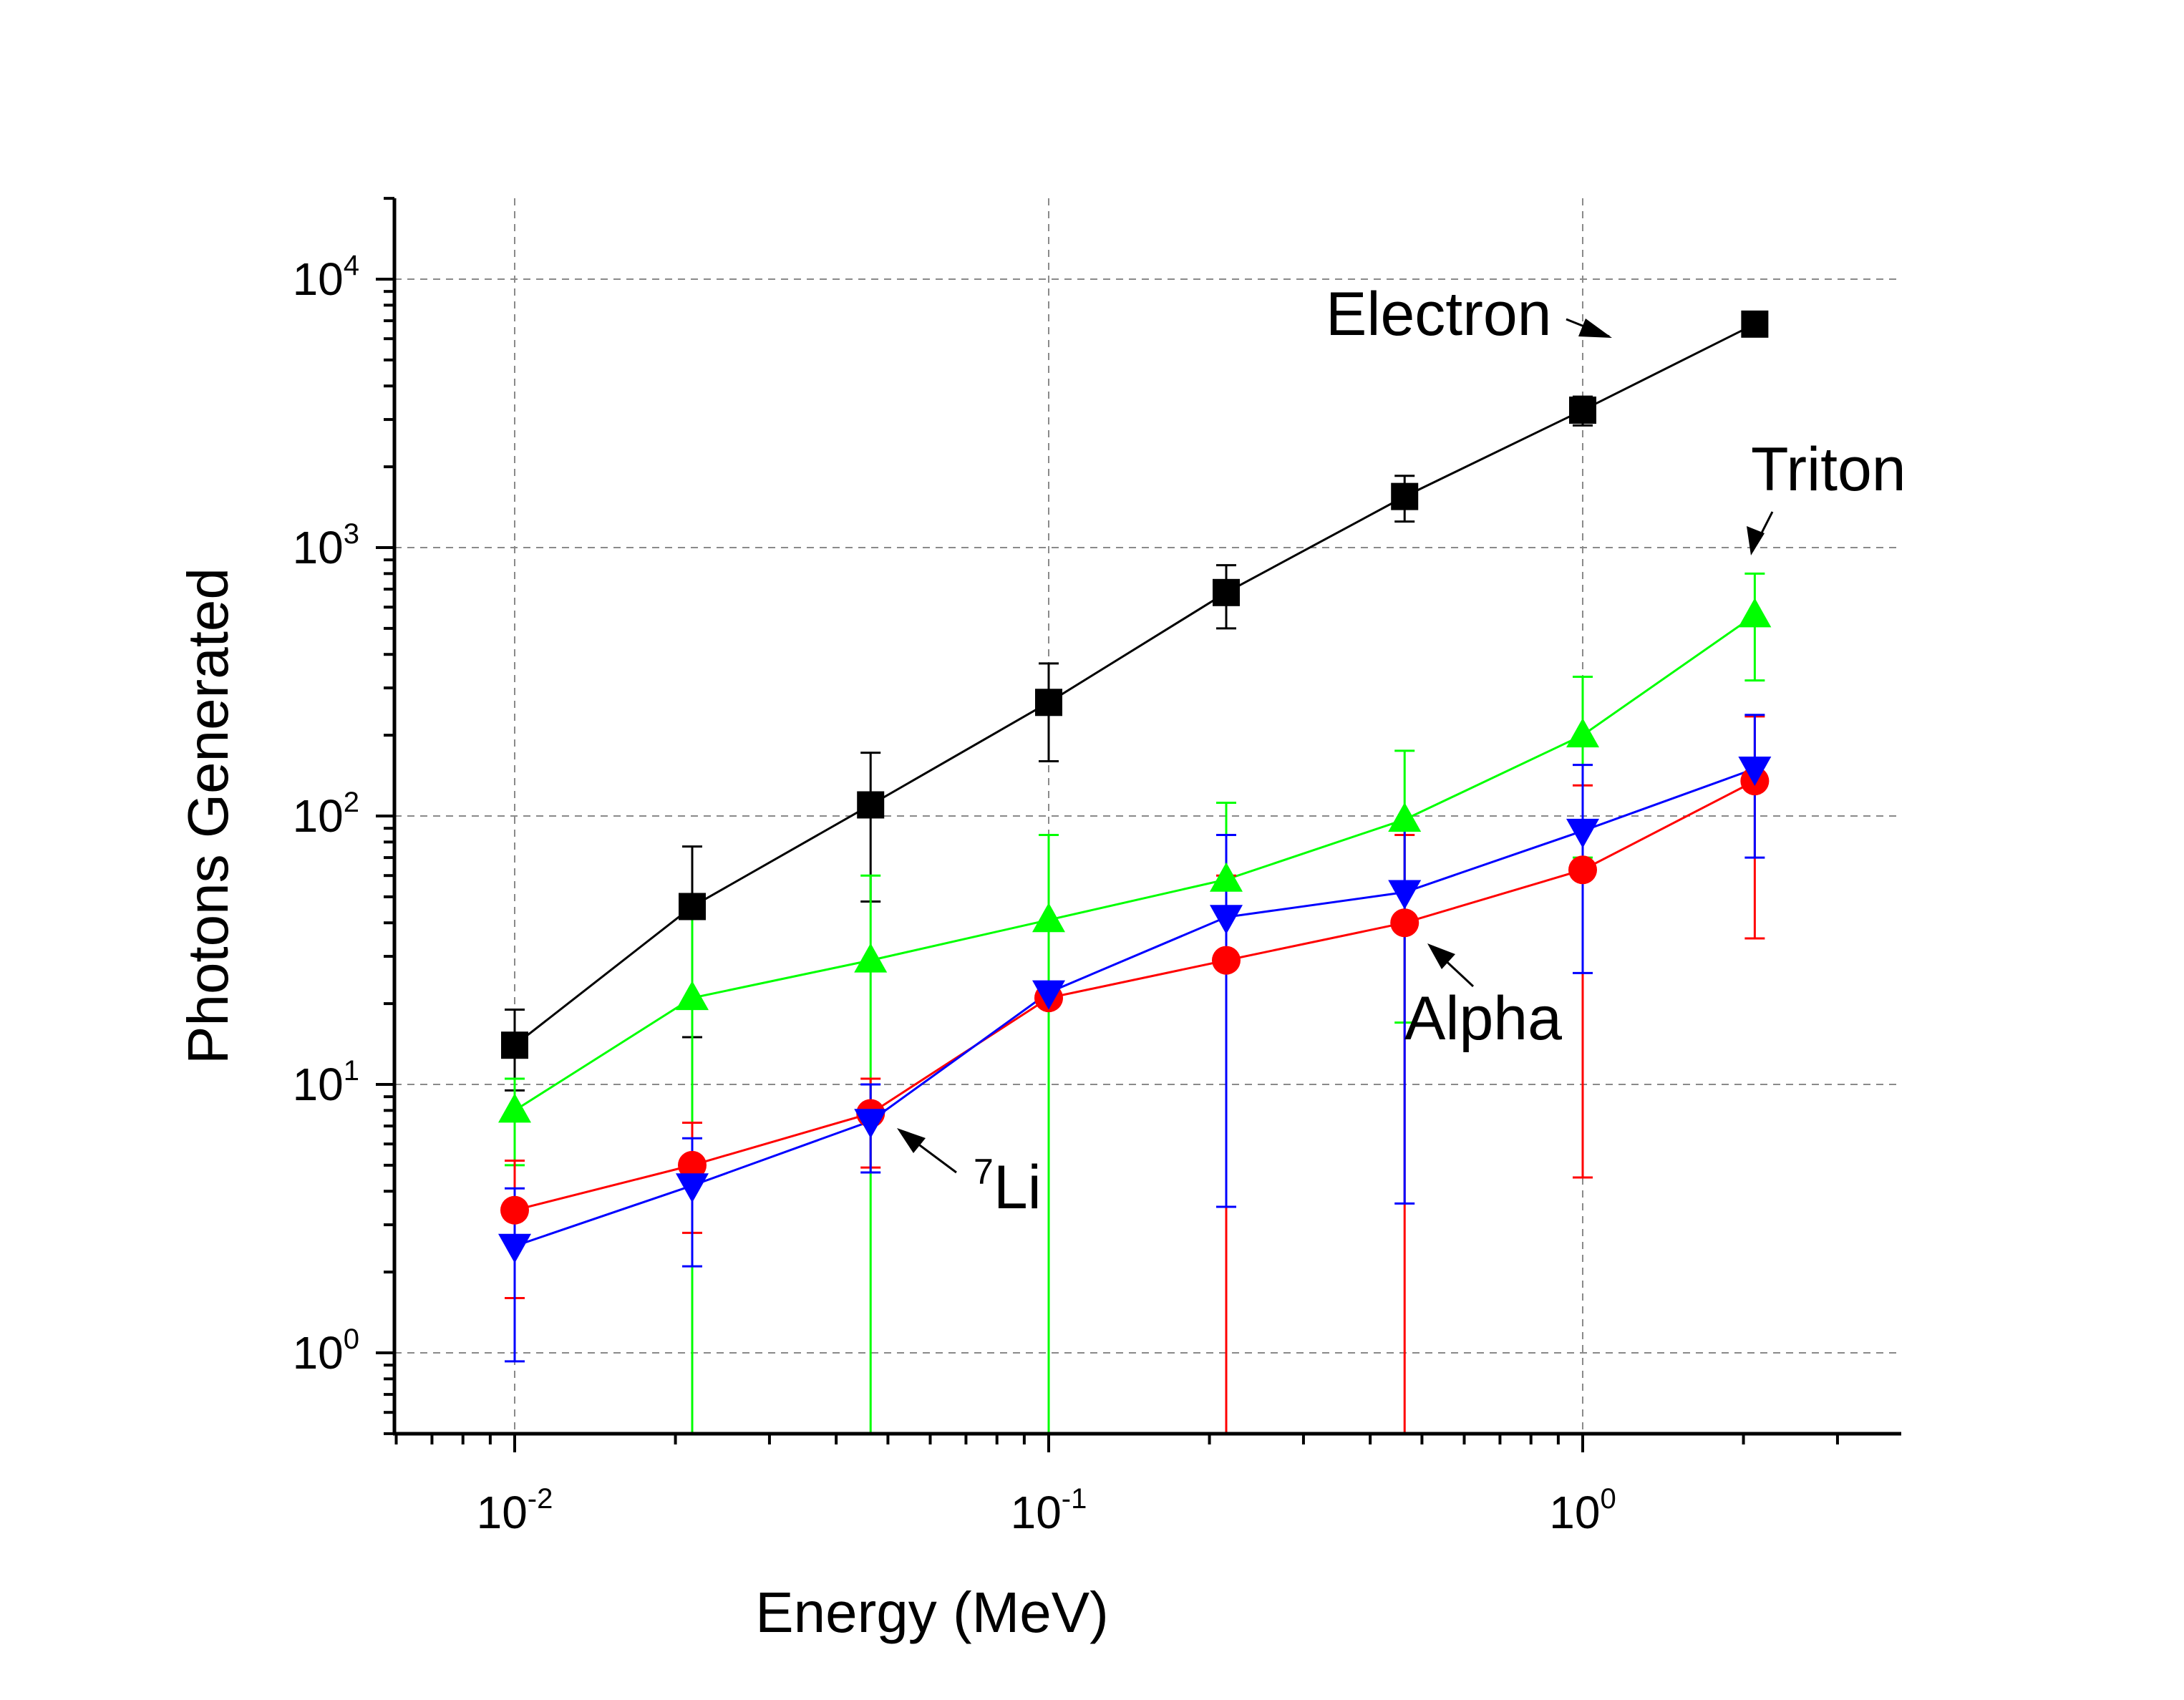  I want to click on annotation-electron-arrowhead, so click(1595, 328).